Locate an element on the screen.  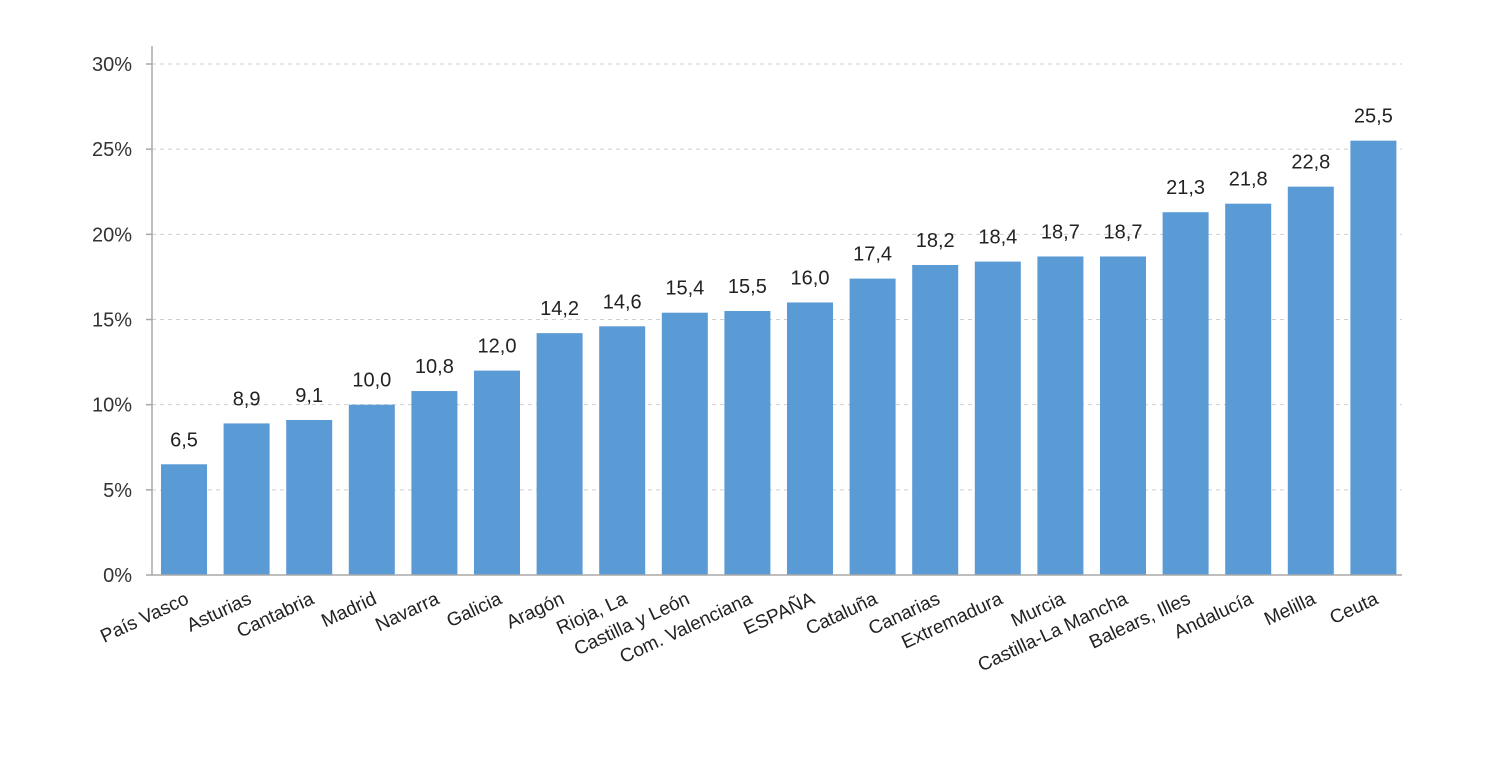
data-label: 6,5 is located at coordinates (184, 440).